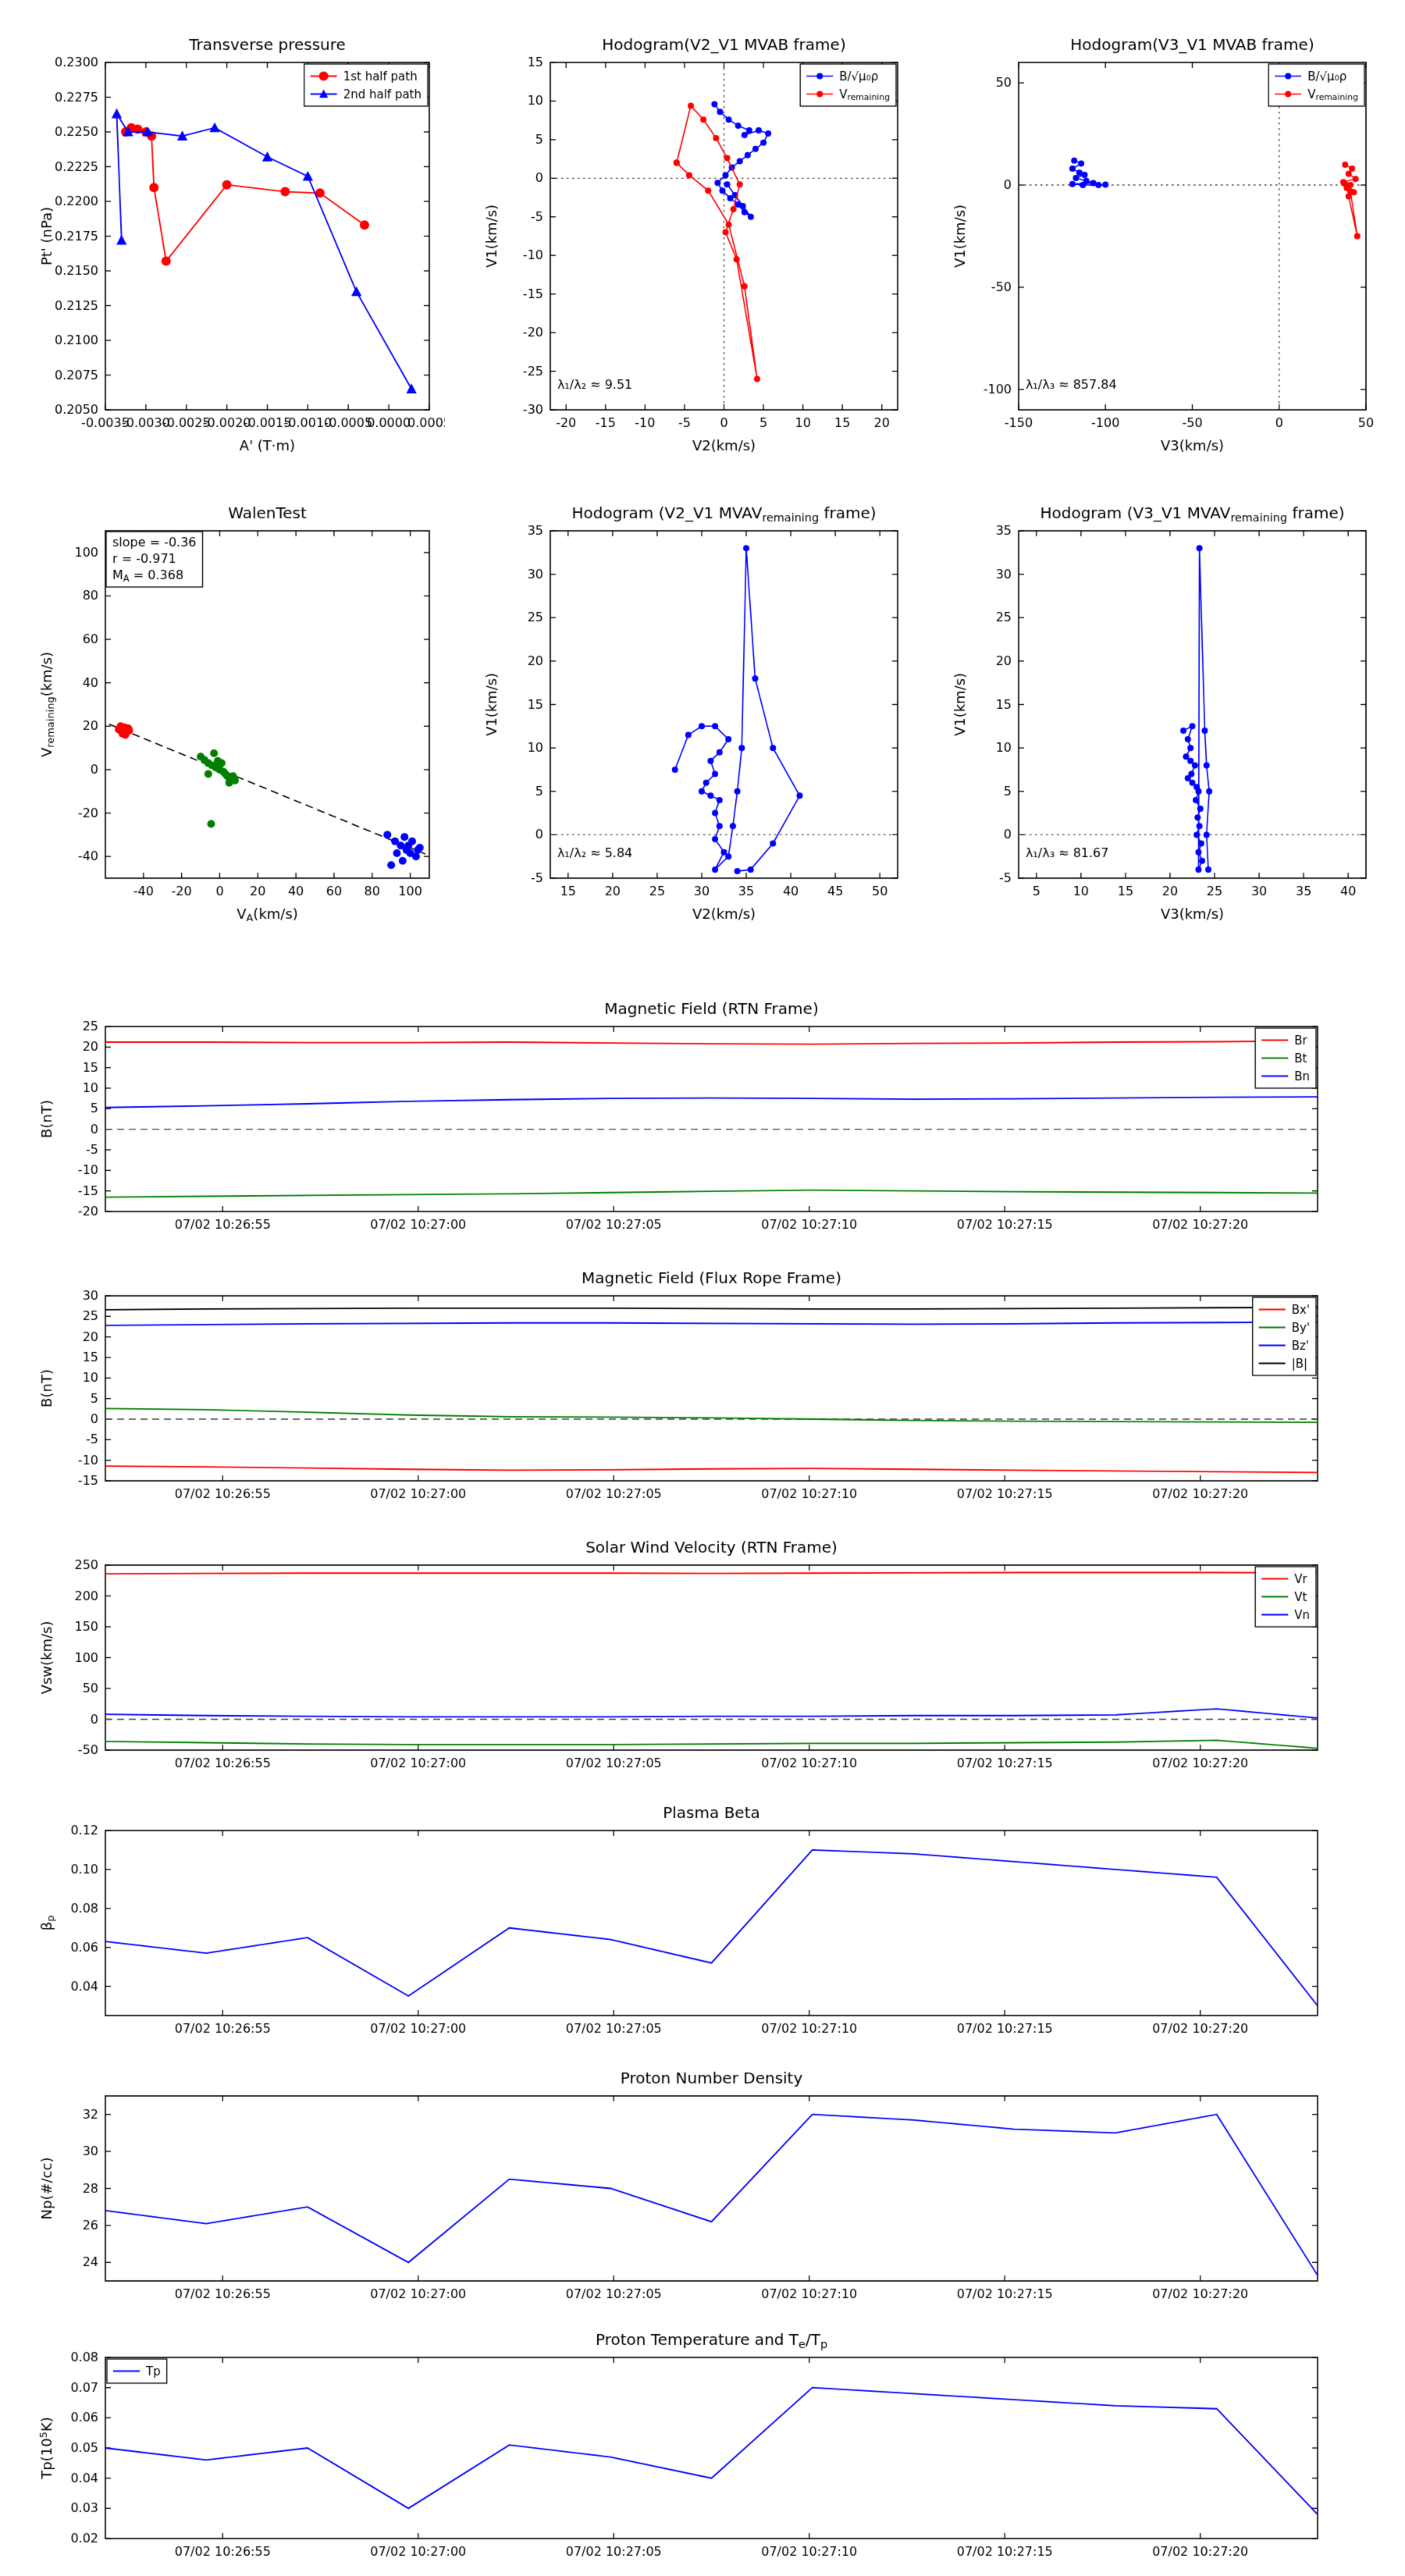 This screenshot has height=2576, width=1405. Describe the element at coordinates (703, 1387) in the screenshot. I see `chart-magnetic-field-flux-rope` at that location.